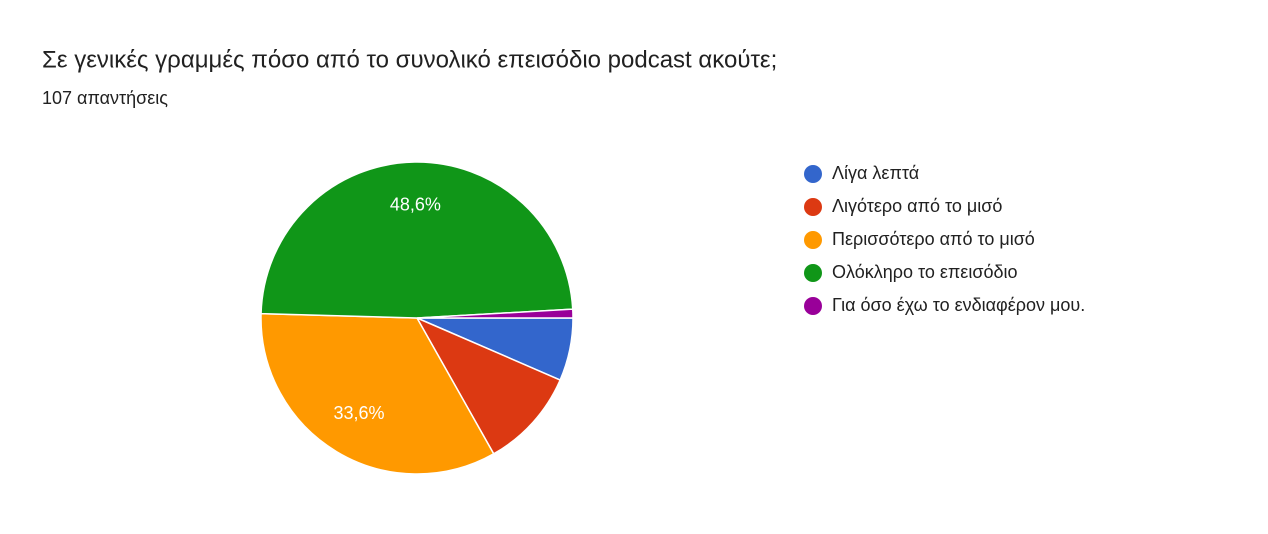 This screenshot has height=534, width=1268. I want to click on legend-label: Για όσο έχω το ενδιαφέρον μου., so click(958, 305).